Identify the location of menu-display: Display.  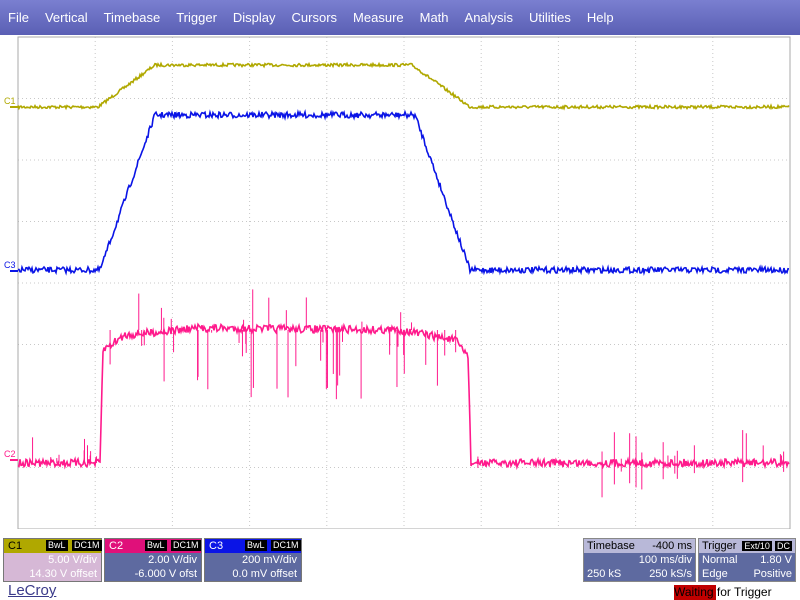
(254, 17).